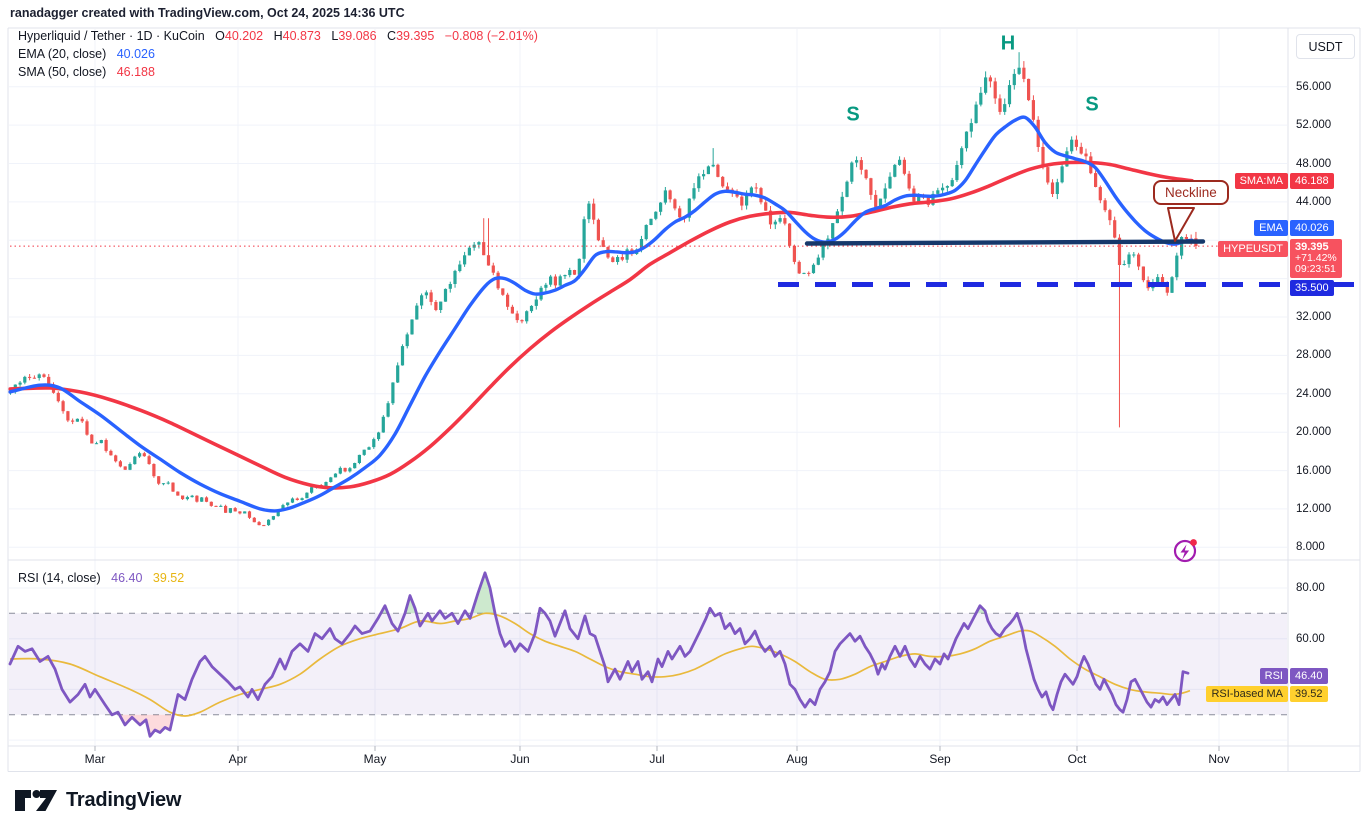 Image resolution: width=1367 pixels, height=833 pixels. Describe the element at coordinates (520, 759) in the screenshot. I see `time-axis-label: Jun` at that location.